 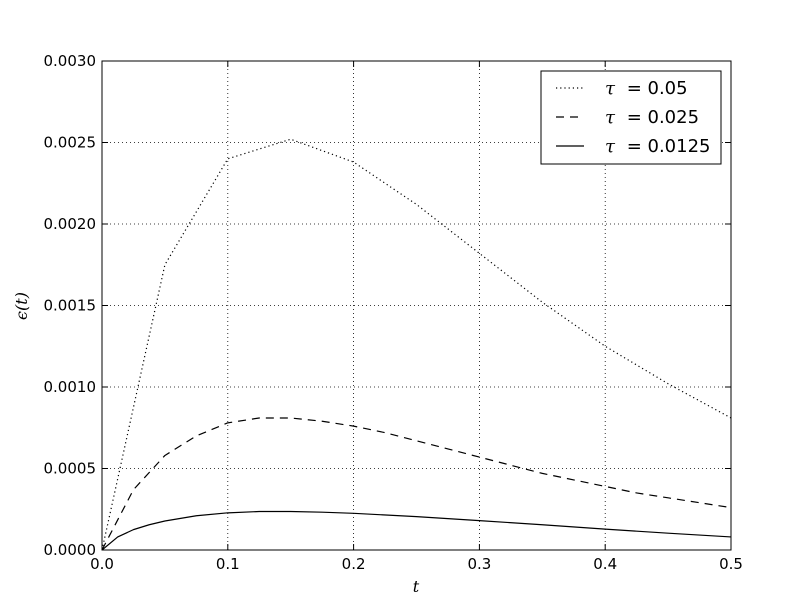 I want to click on y-axis-label: ϵ(t), so click(x=21, y=306).